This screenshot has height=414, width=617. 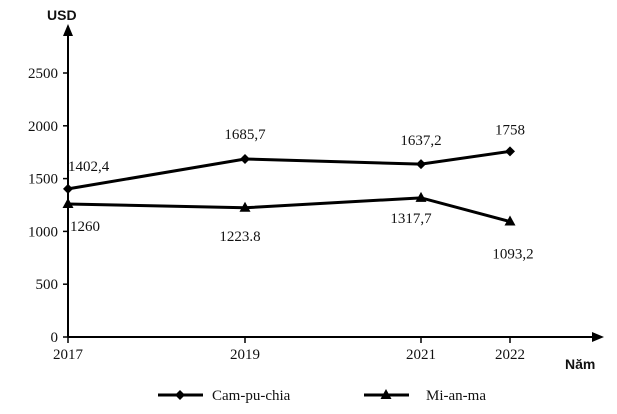 What do you see at coordinates (48, 206) in the screenshot?
I see `y-ticks: 0 500 1000 1500 2000 2500` at bounding box center [48, 206].